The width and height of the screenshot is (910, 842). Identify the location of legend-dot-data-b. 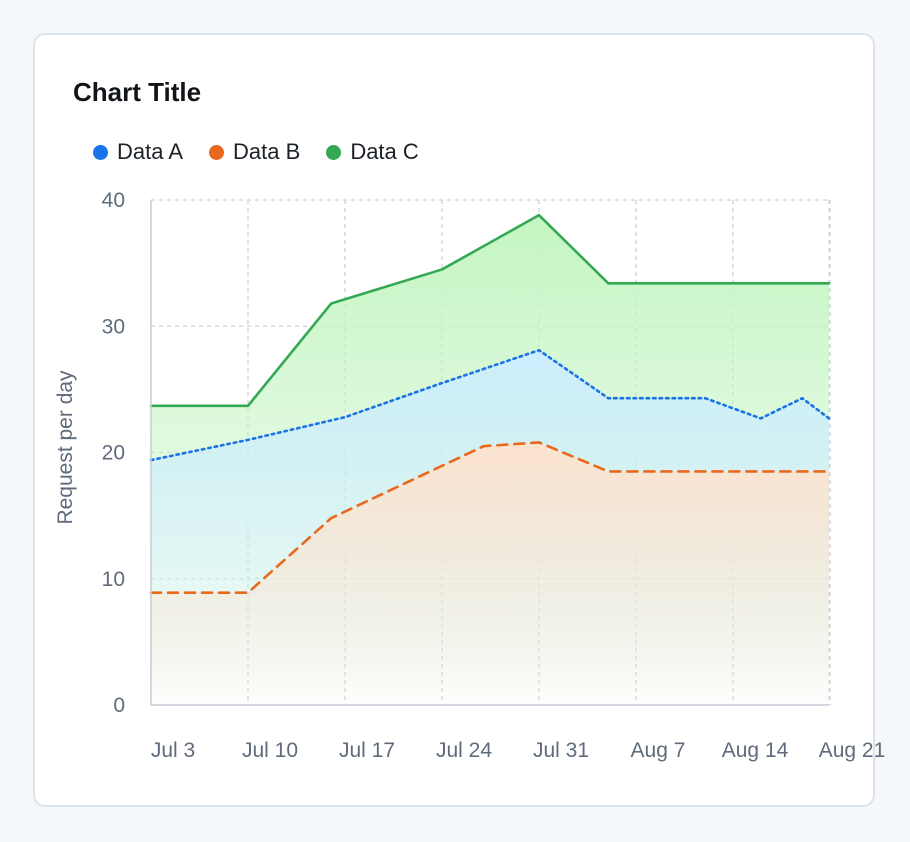
(217, 152).